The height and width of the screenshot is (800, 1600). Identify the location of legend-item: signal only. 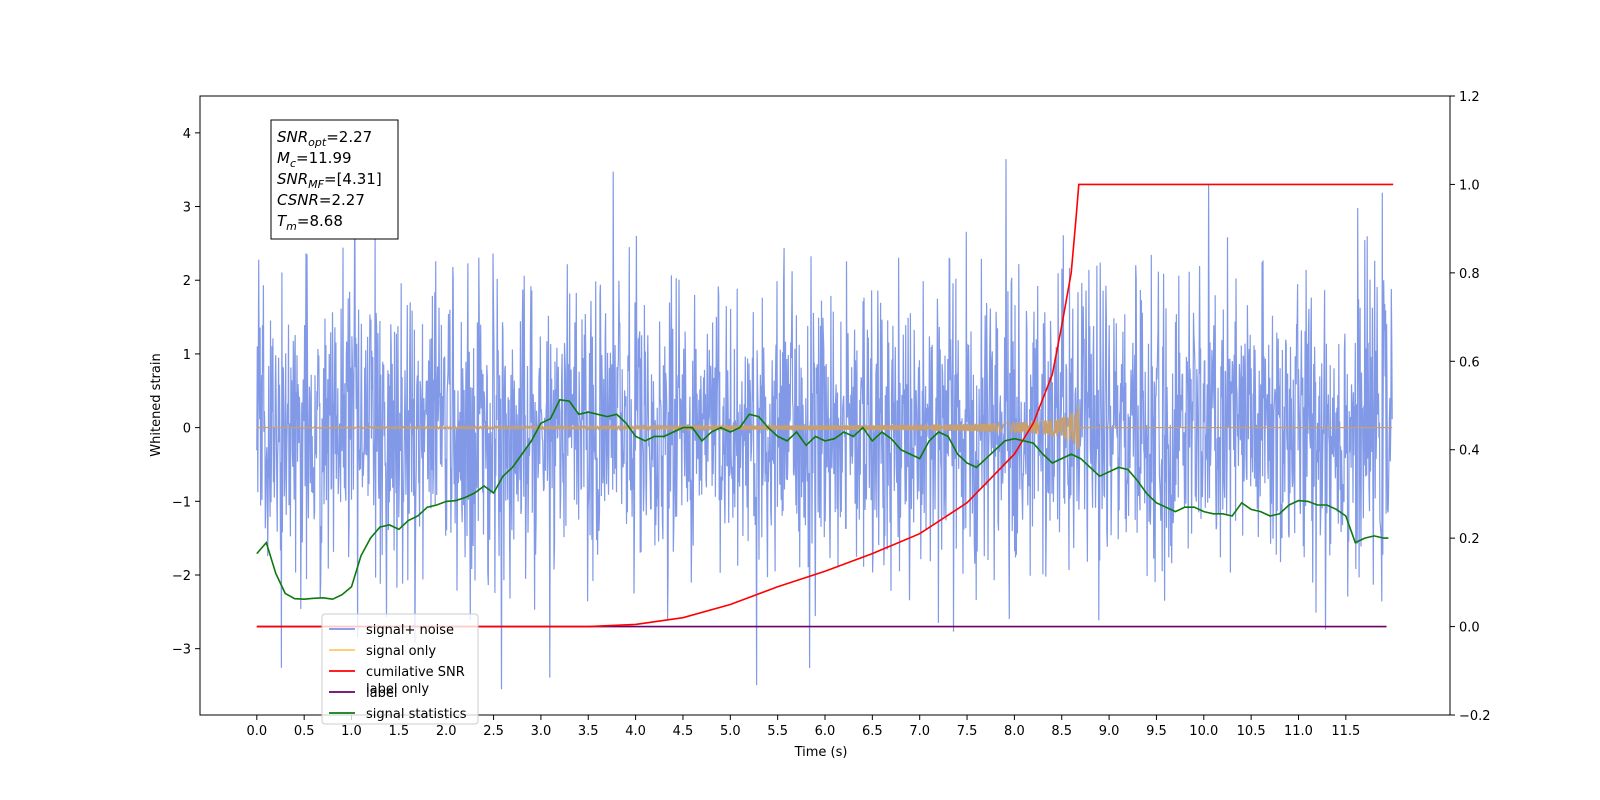
(382, 651).